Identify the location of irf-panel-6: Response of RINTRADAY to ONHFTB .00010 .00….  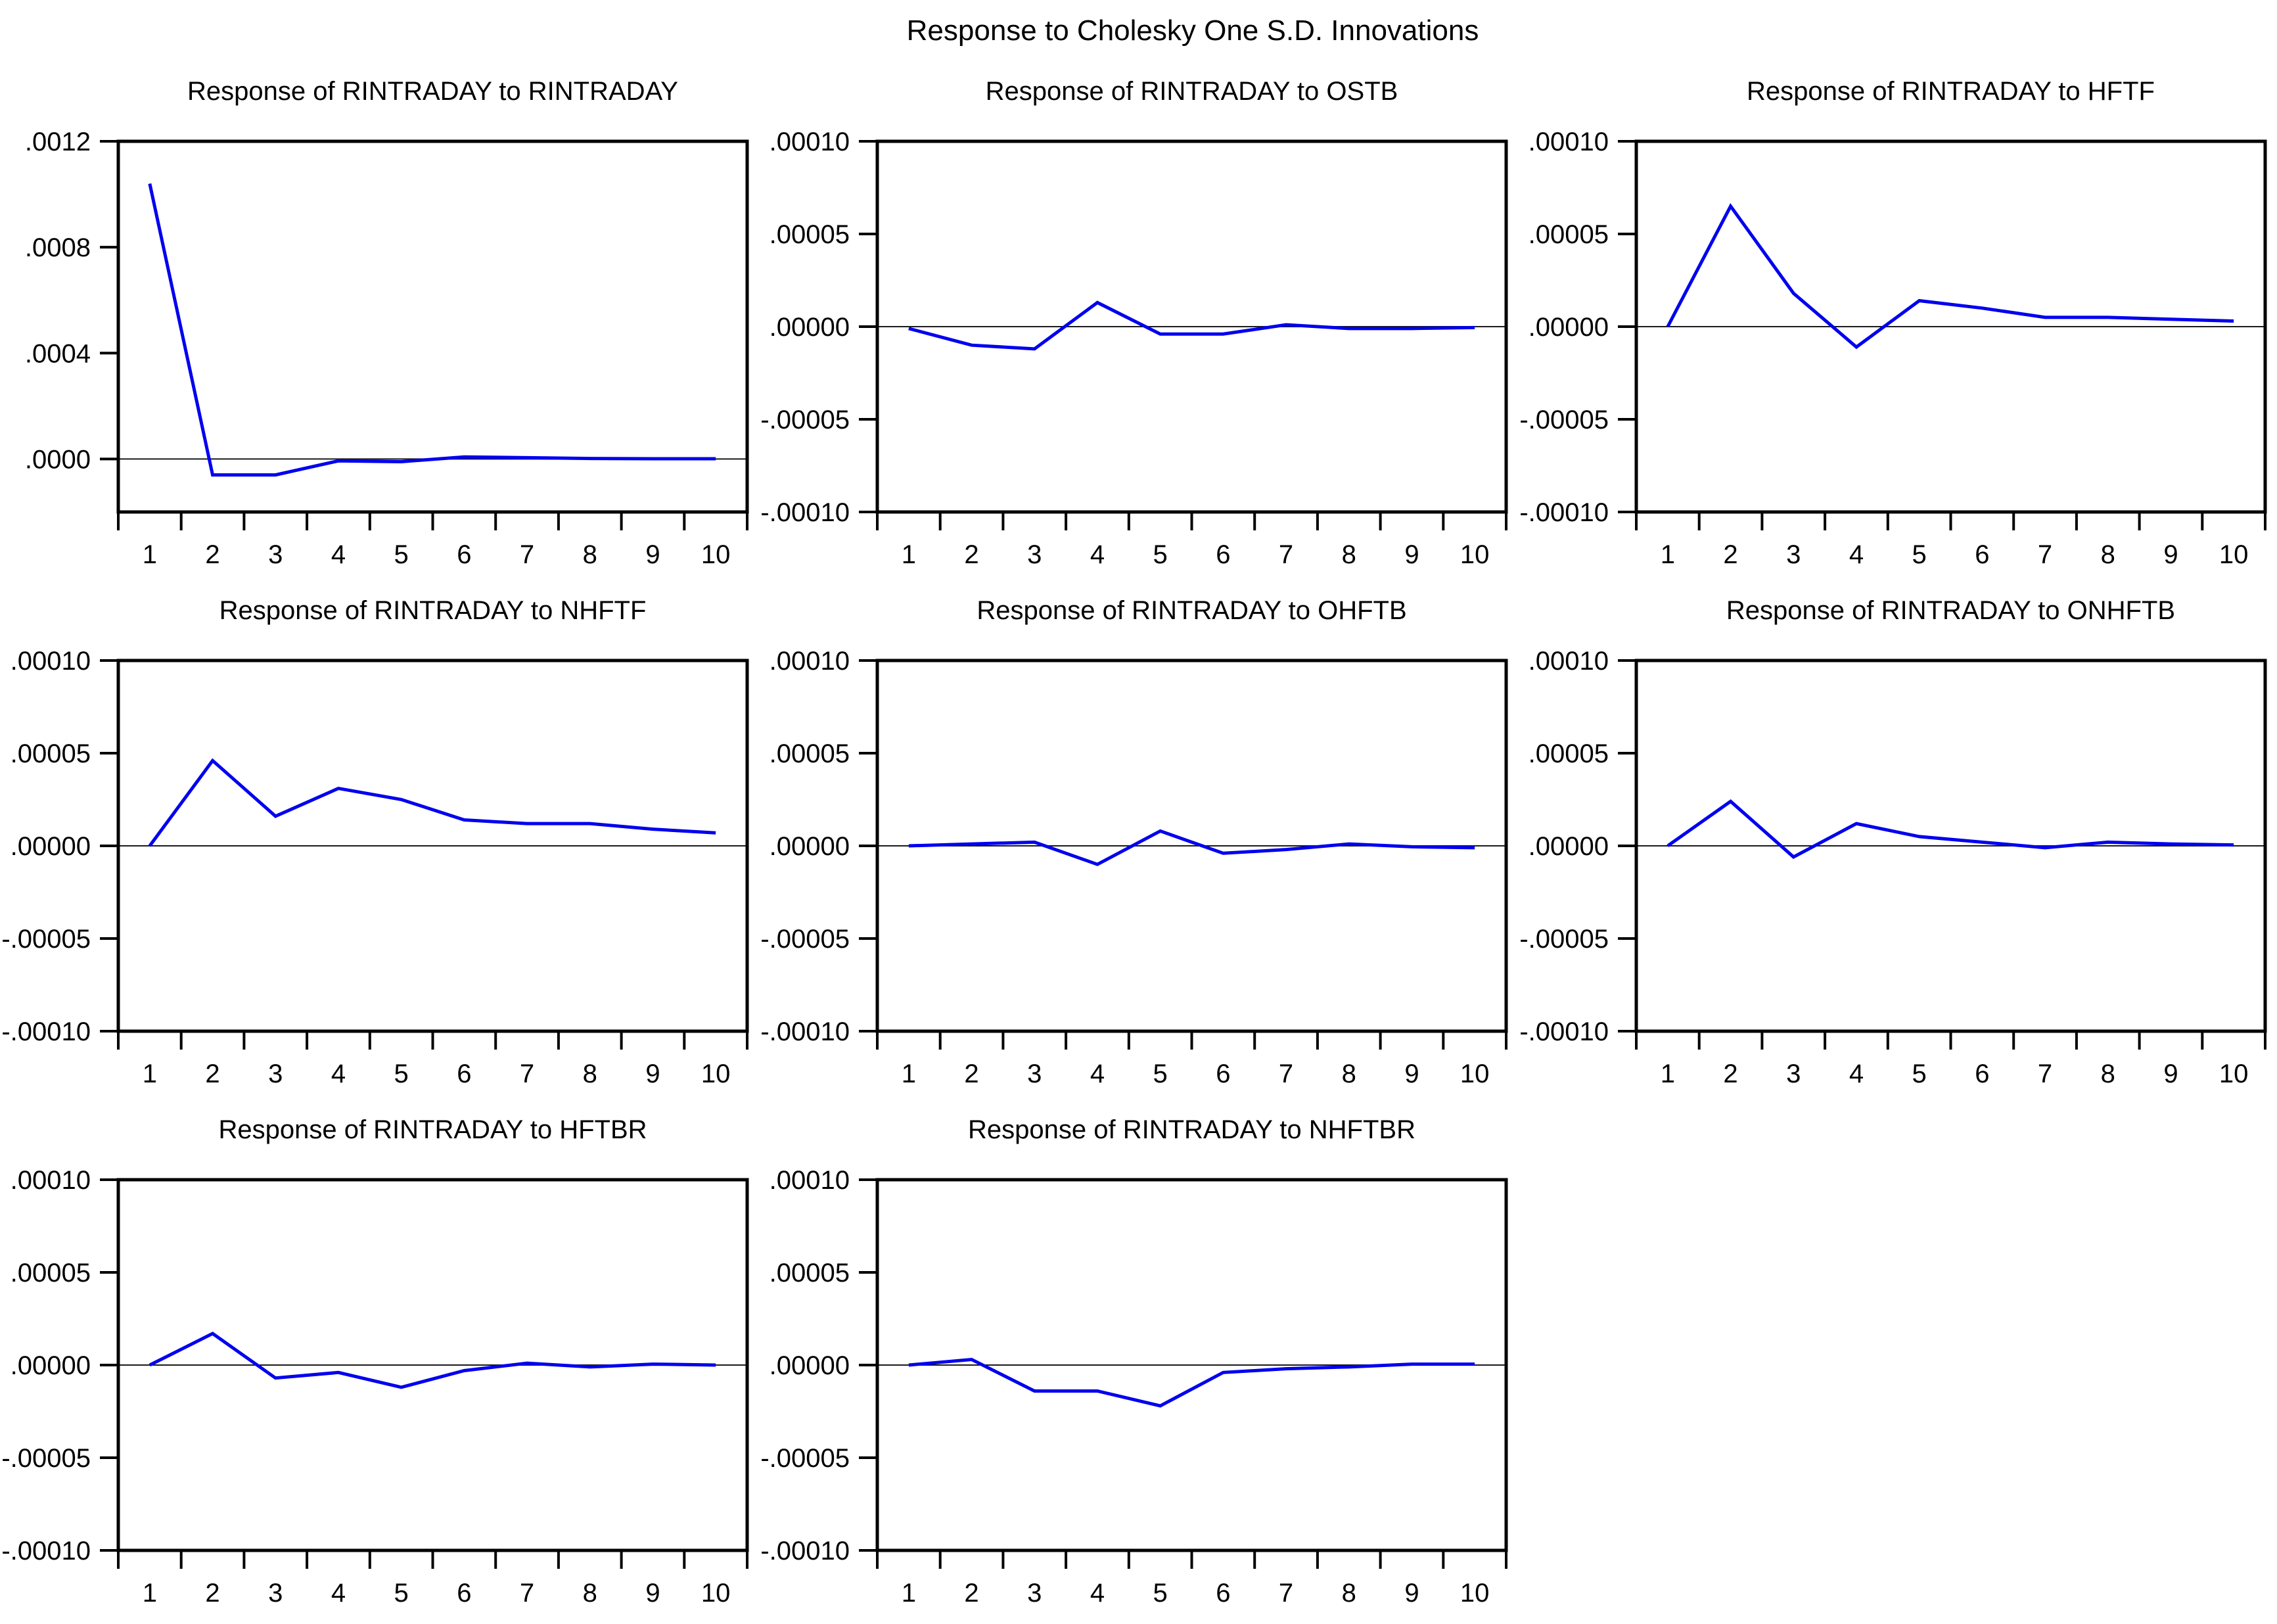
(1897, 845).